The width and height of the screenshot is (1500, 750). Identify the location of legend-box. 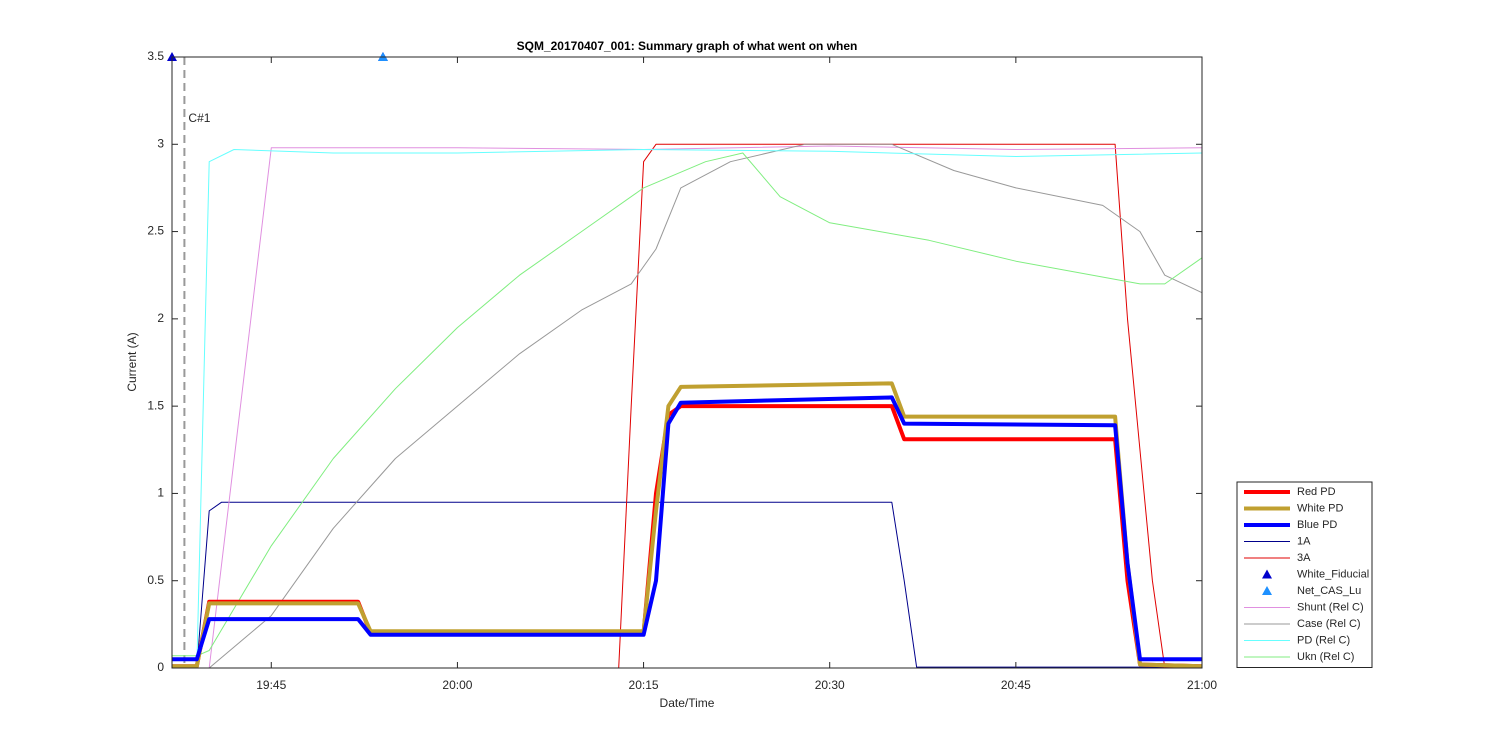
(1304, 574).